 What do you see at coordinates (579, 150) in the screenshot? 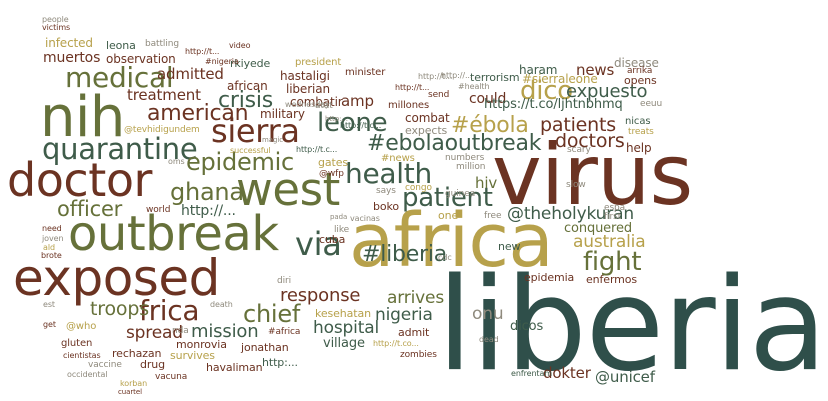
I see `word: scary` at bounding box center [579, 150].